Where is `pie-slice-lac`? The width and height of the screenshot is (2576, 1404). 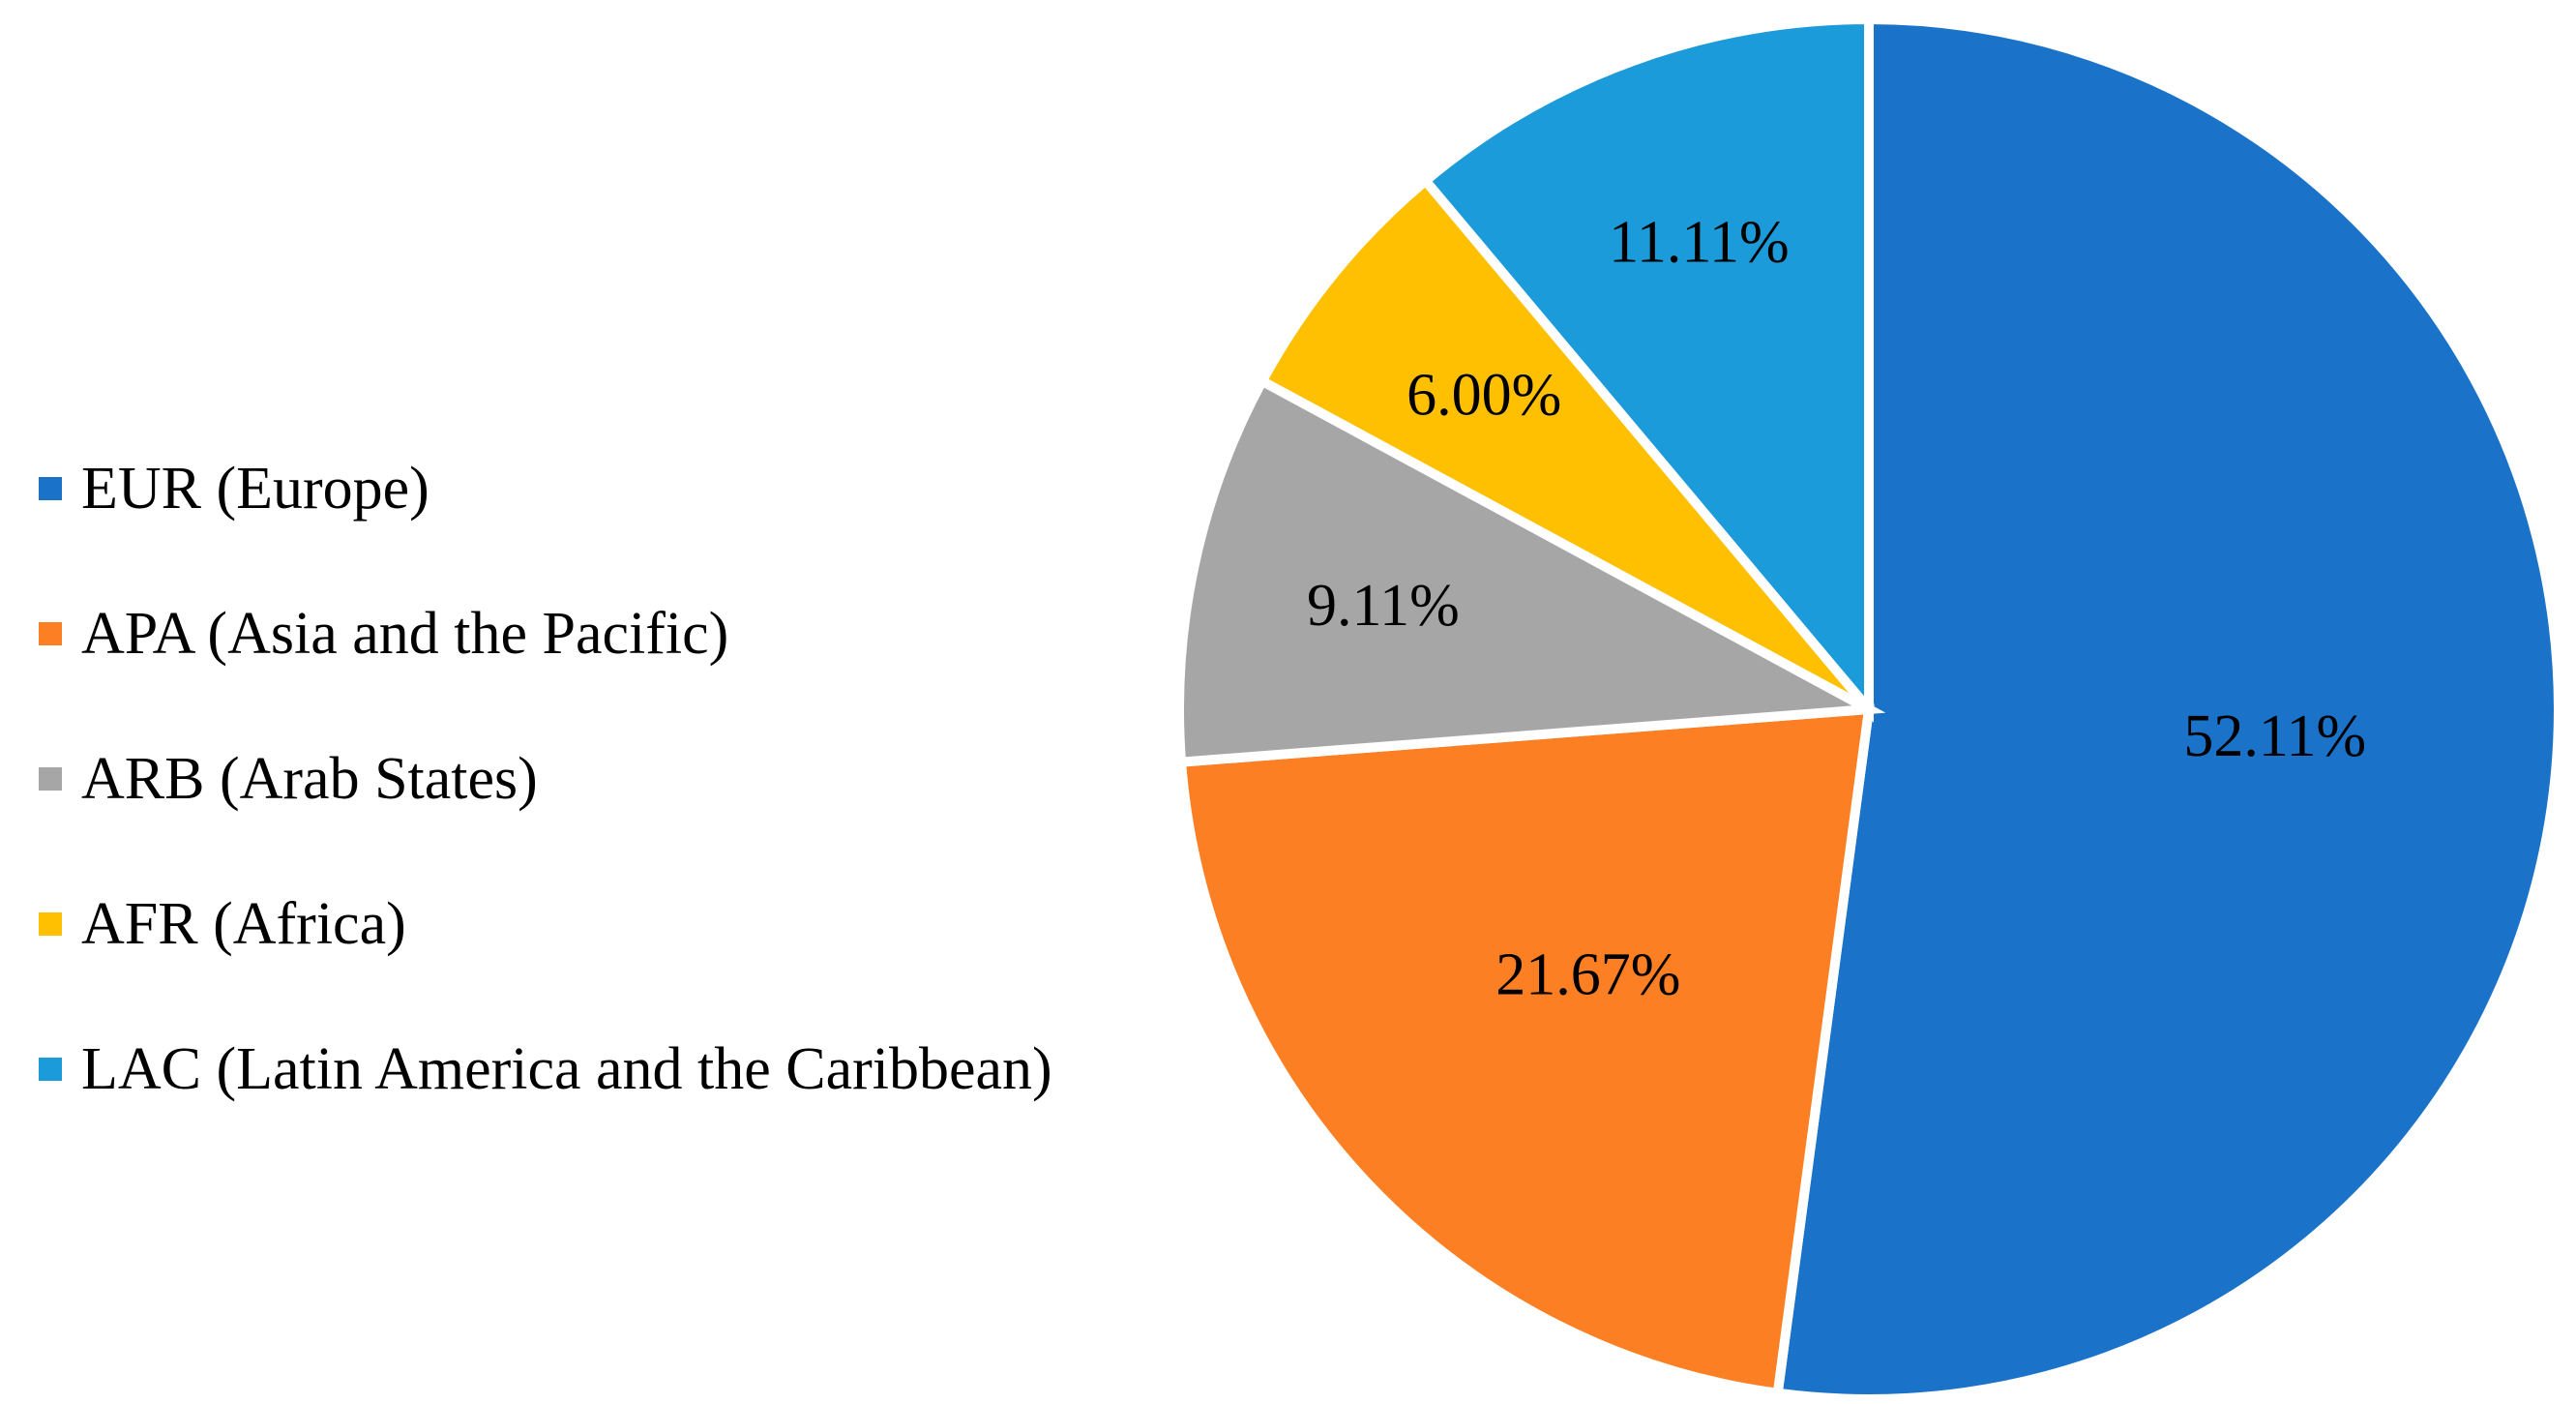 pie-slice-lac is located at coordinates (1646, 368).